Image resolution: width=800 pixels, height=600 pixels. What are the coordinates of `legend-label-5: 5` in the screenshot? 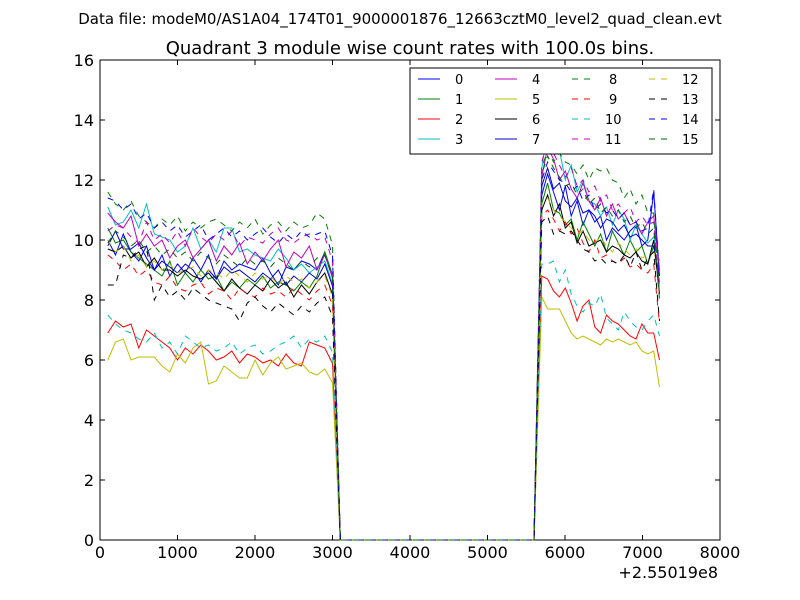 It's located at (536, 100).